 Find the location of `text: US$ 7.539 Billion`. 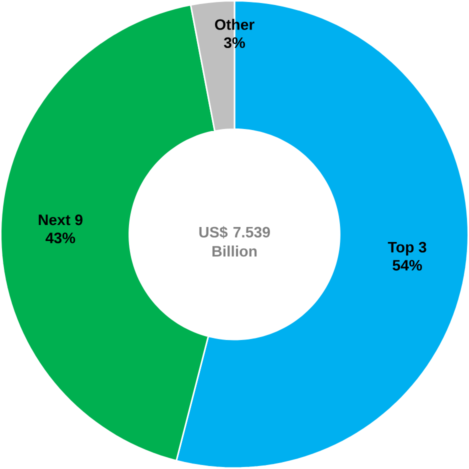

text: US$ 7.539 Billion is located at coordinates (234, 241).